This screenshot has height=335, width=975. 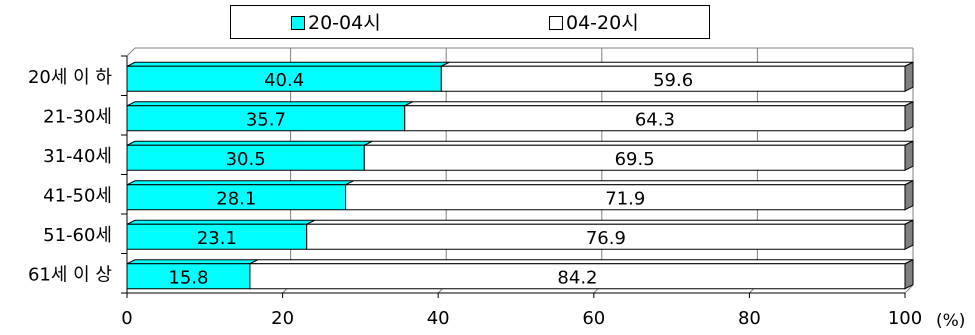 I want to click on data-label: 40.4, so click(x=284, y=80).